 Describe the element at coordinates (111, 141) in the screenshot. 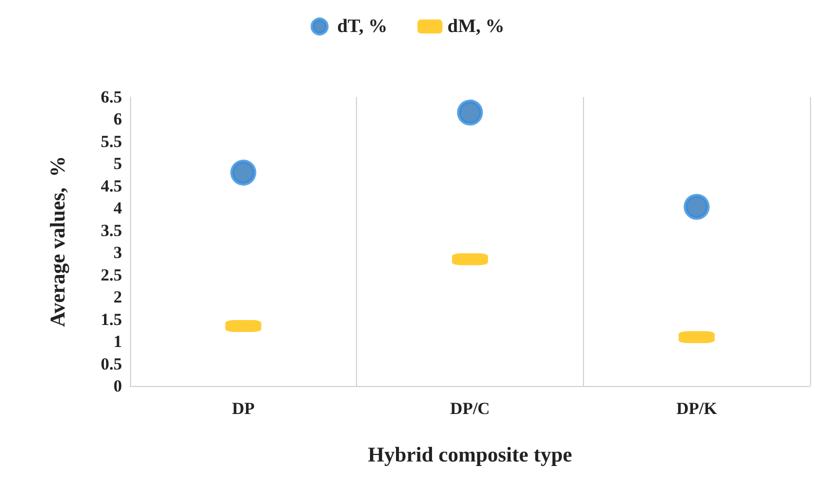

I see `y-tick-label: 5.5` at that location.